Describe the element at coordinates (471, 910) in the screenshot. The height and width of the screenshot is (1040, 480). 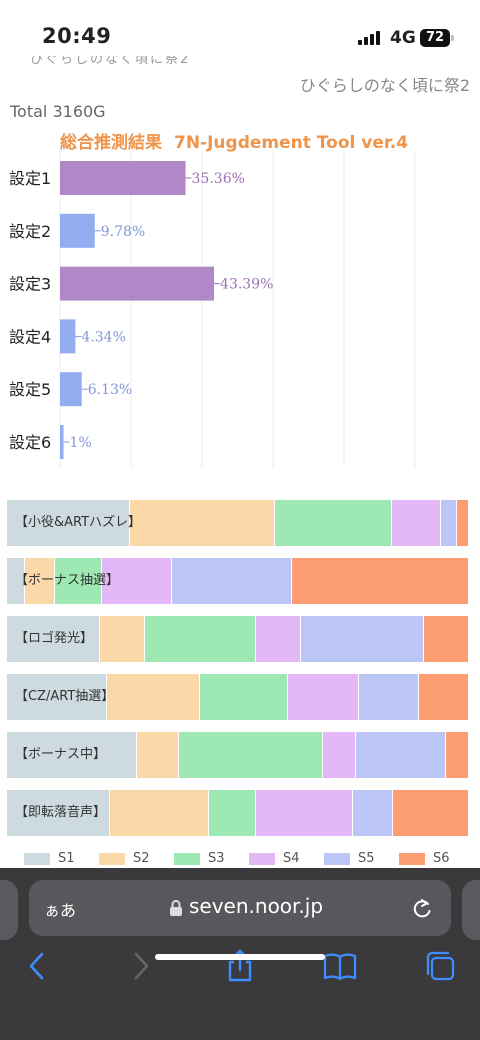
I see `next-tab-peek` at that location.